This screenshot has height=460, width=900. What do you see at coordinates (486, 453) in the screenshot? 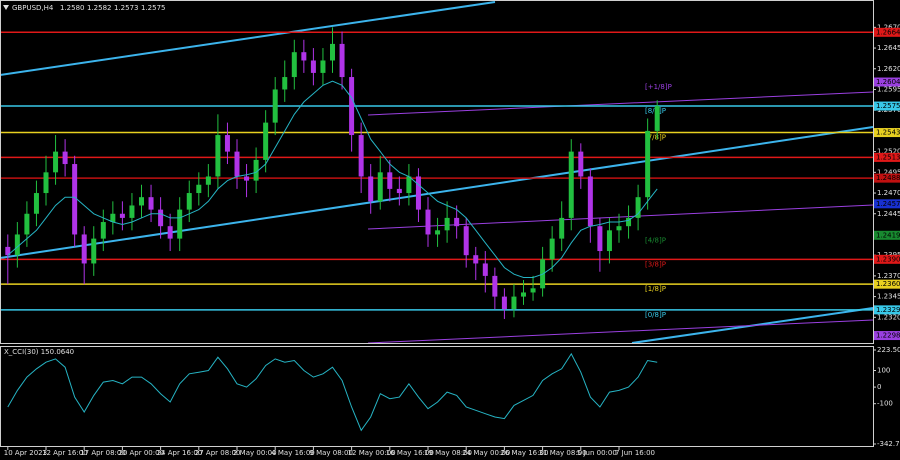
I see `x-tick-label: 24 May 00:00` at bounding box center [486, 453].